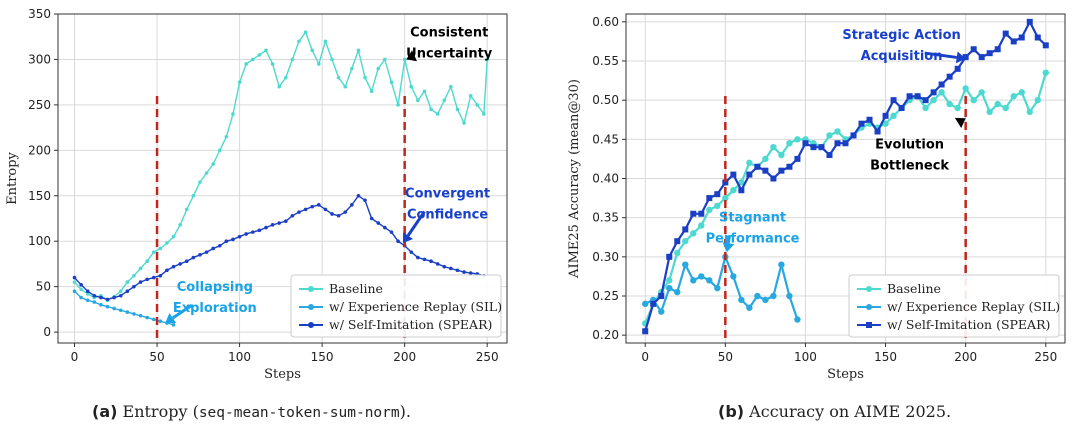 Image resolution: width=1080 pixels, height=433 pixels. I want to click on legend-entry-b: w/ Experience Replay (SIL), so click(973, 306).